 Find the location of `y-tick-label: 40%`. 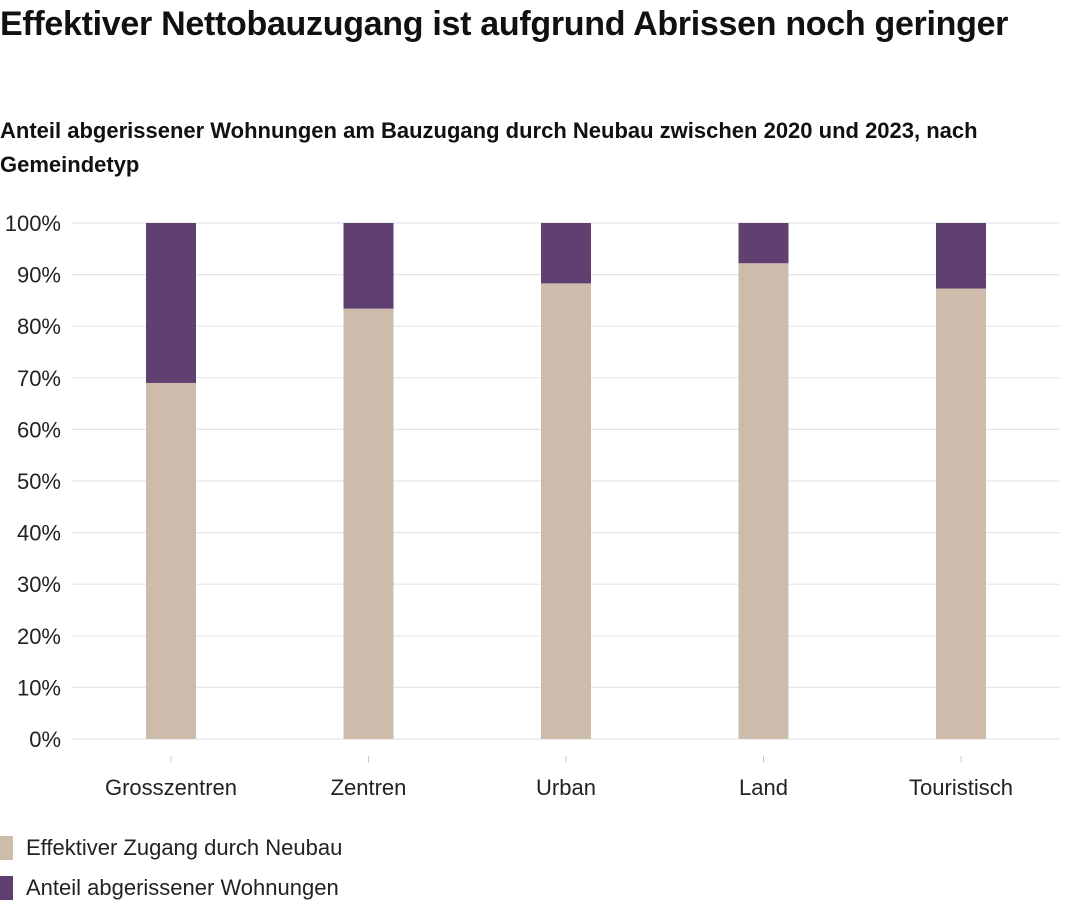

y-tick-label: 40% is located at coordinates (39, 533).